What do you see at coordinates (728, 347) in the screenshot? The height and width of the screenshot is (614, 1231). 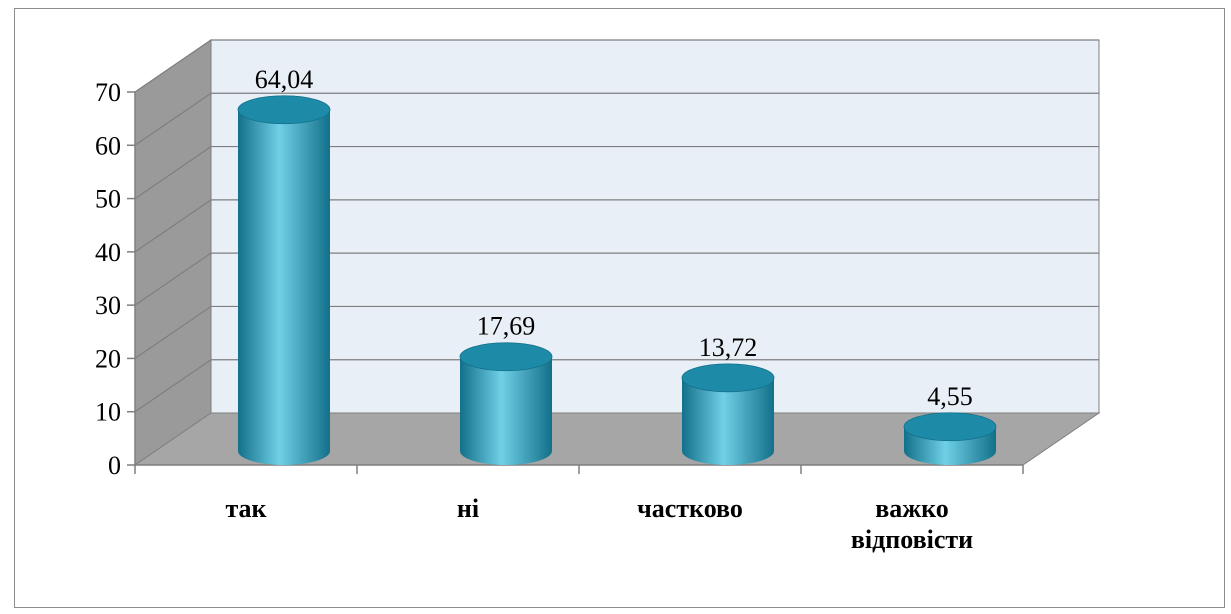 I see `data-label: 13,72` at bounding box center [728, 347].